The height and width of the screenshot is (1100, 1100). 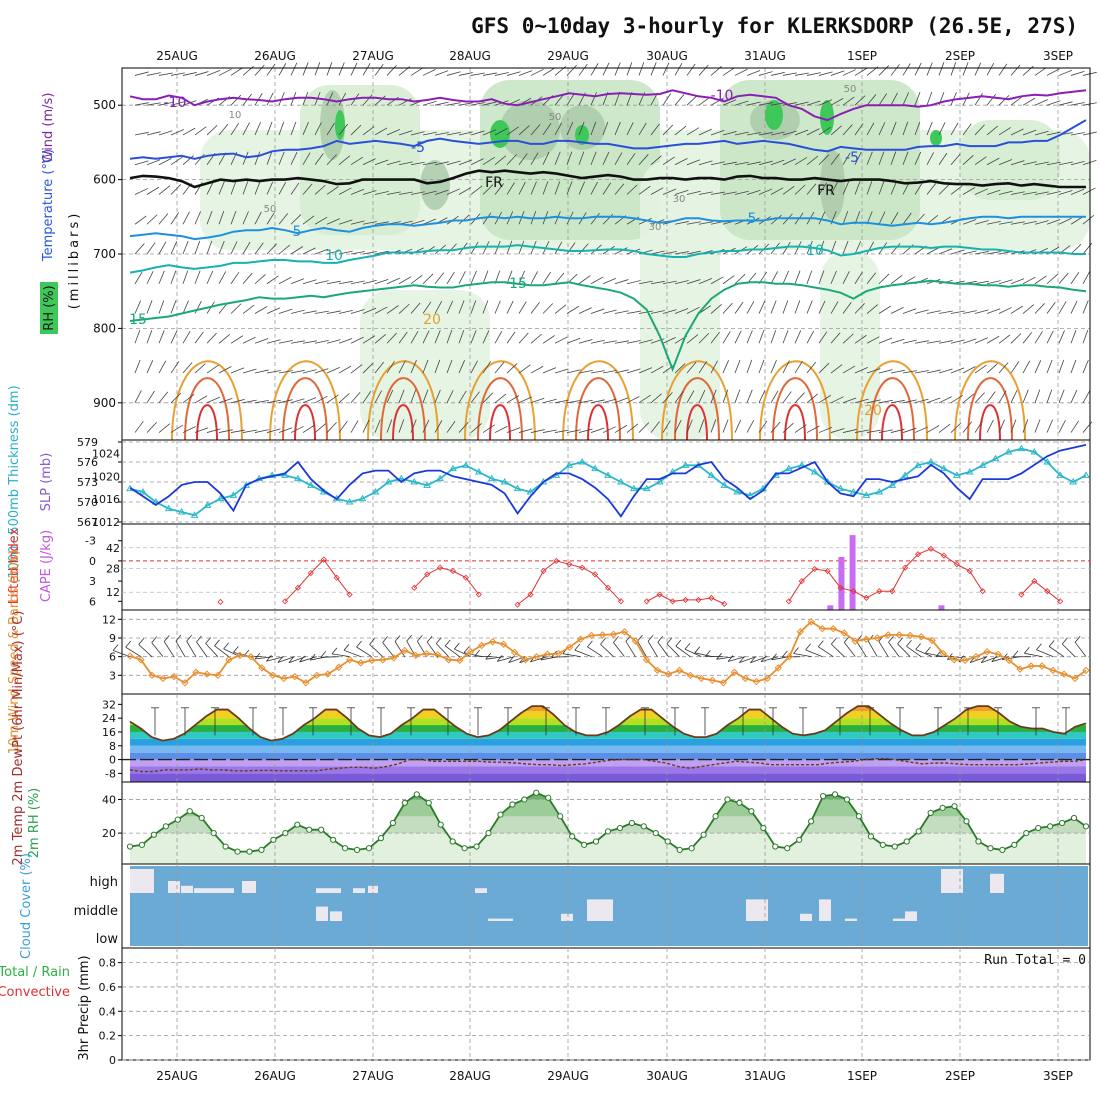 What do you see at coordinates (432, 320) in the screenshot?
I see `contour-label: 20` at bounding box center [432, 320].